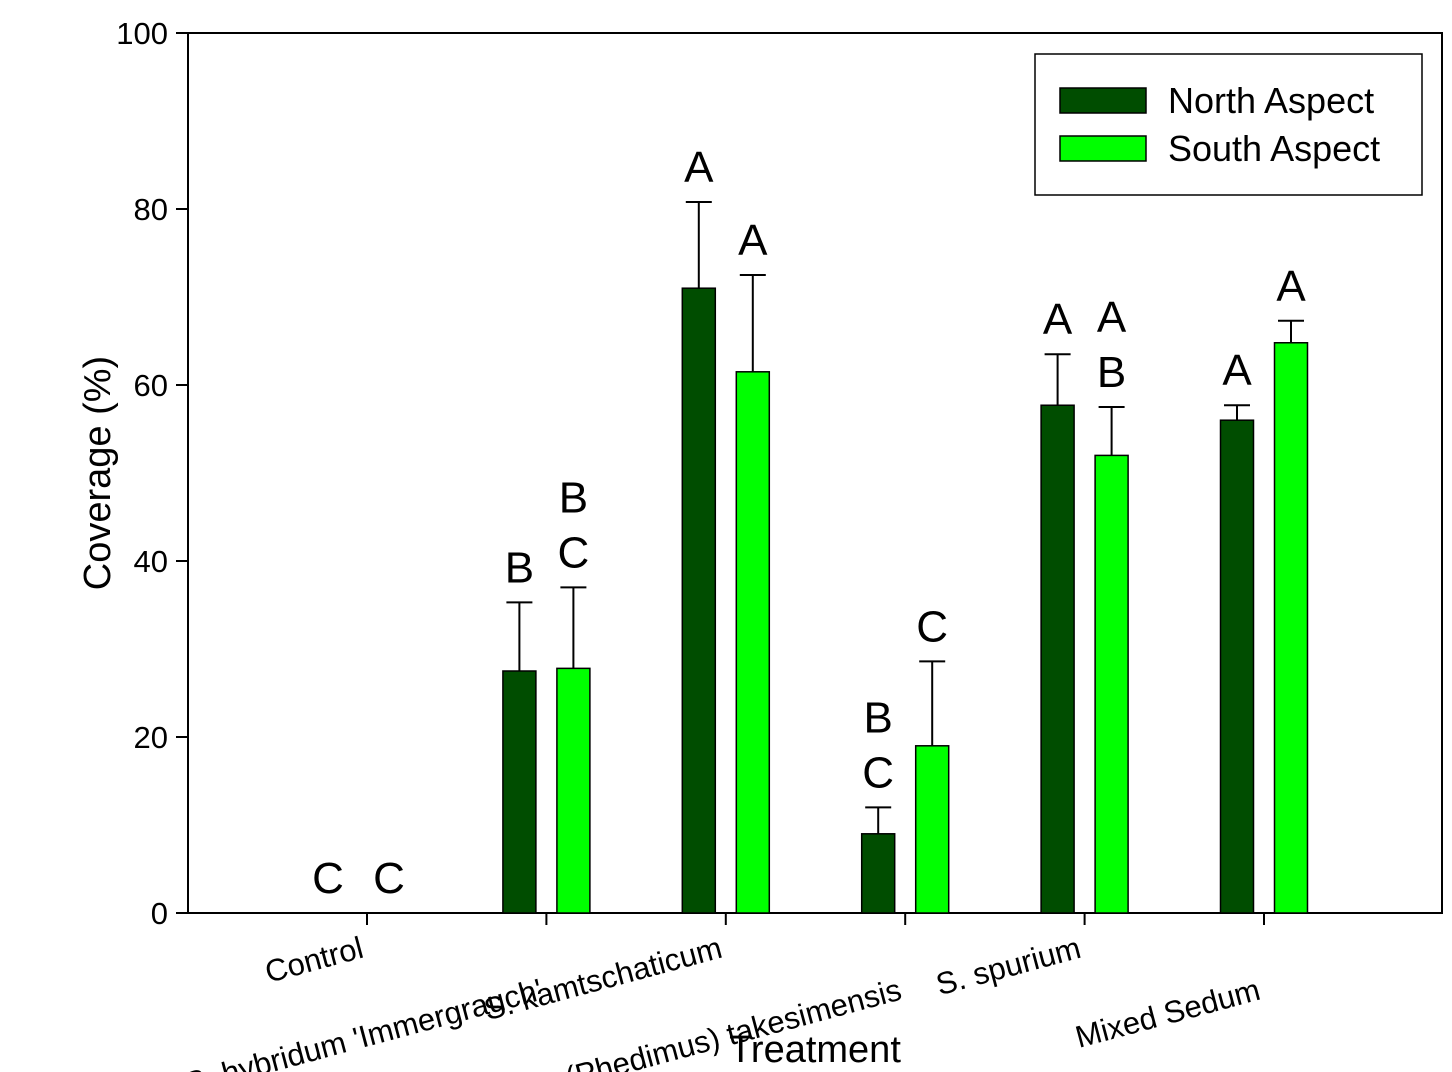 Image resolution: width=1452 pixels, height=1072 pixels. What do you see at coordinates (142, 33) in the screenshot?
I see `y-tick-label: 100` at bounding box center [142, 33].